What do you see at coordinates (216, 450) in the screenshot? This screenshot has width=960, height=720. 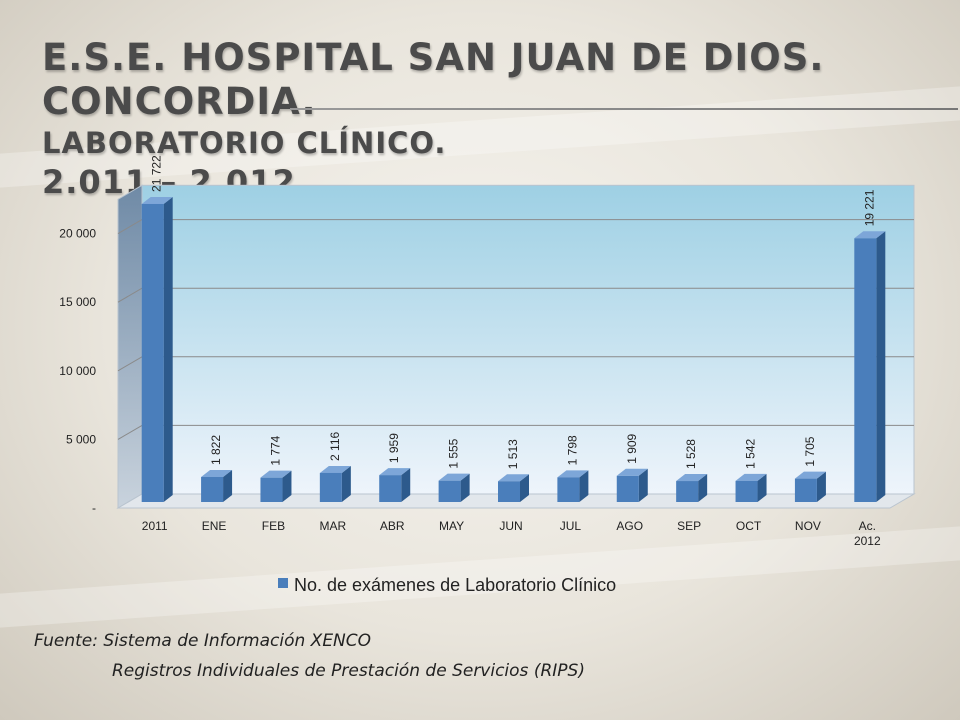 I see `bar-value-label: 1 822` at bounding box center [216, 450].